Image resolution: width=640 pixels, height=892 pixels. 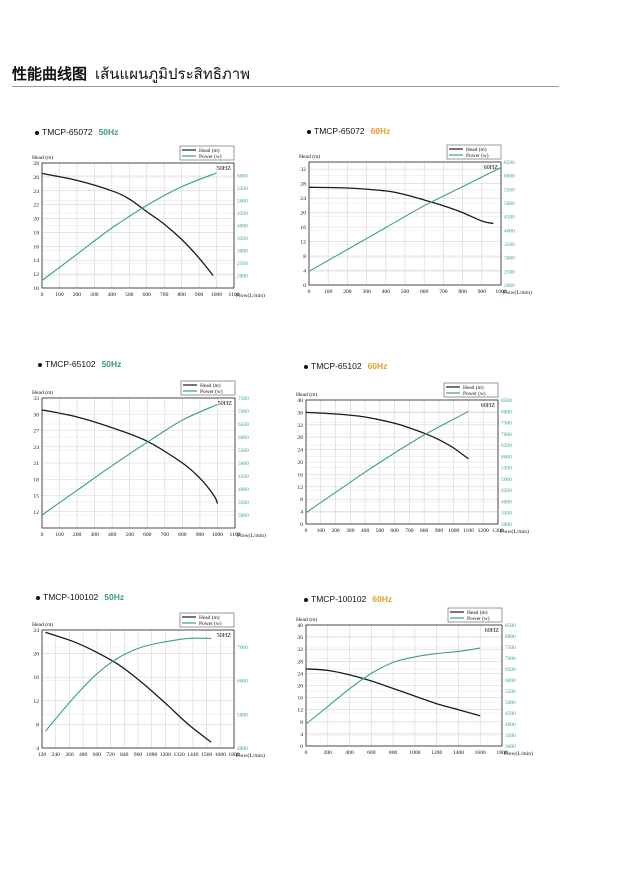 What do you see at coordinates (303, 228) in the screenshot?
I see `y-tick-label: 16` at bounding box center [303, 228].